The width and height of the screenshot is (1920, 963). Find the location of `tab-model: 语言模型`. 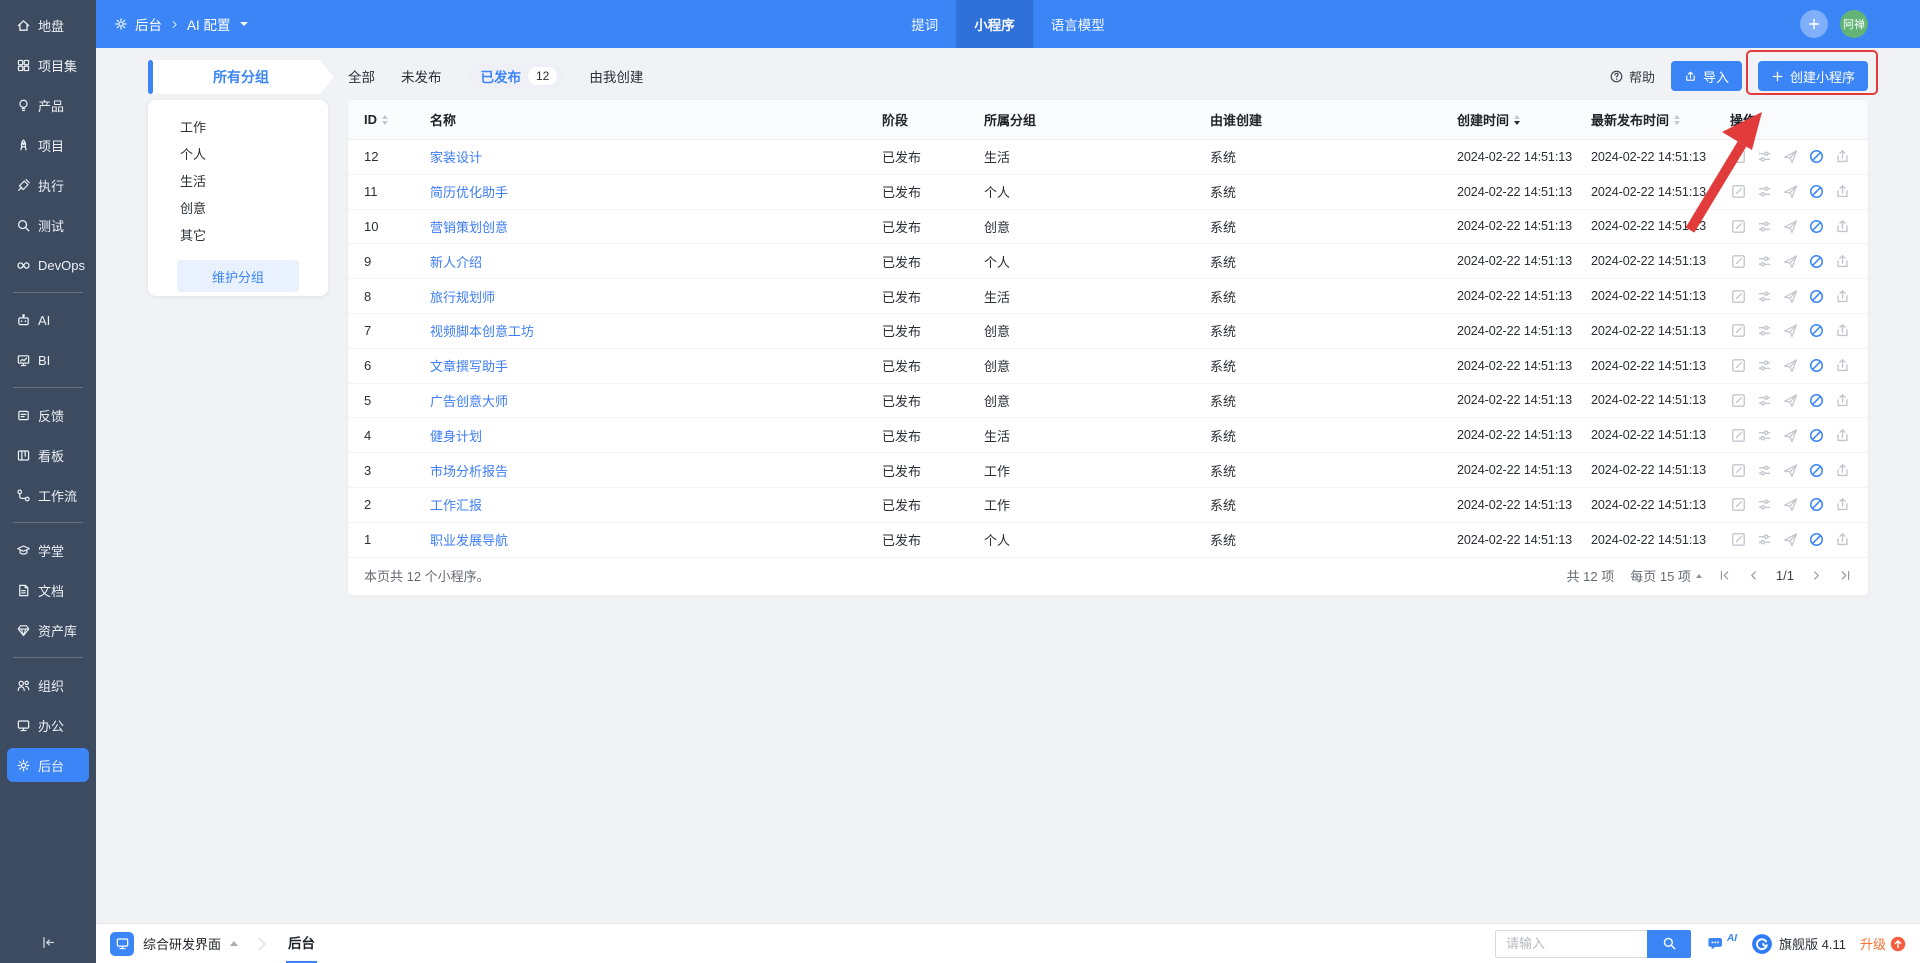

tab-model: 语言模型 is located at coordinates (1077, 25).